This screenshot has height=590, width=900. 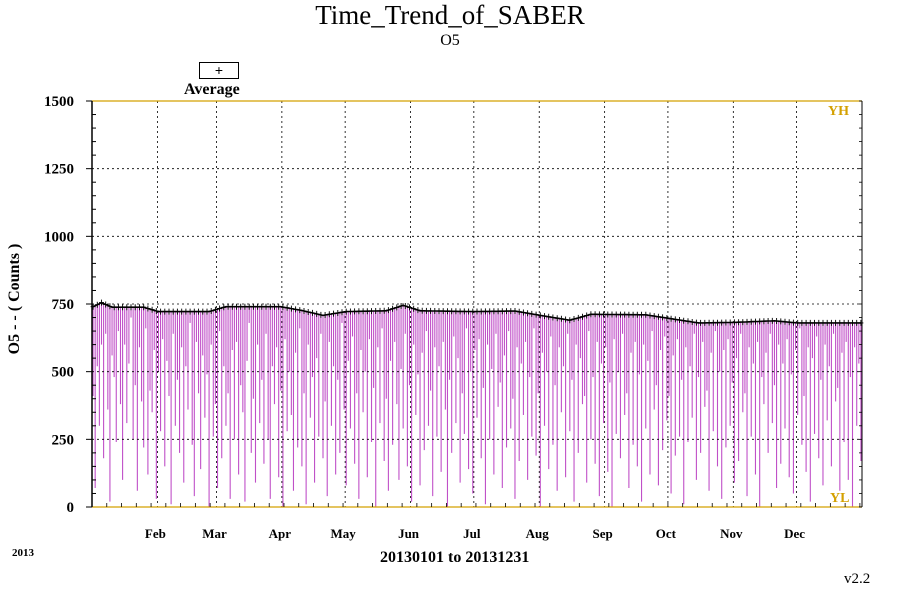 I want to click on y-tick-label: 1500, so click(x=59, y=102).